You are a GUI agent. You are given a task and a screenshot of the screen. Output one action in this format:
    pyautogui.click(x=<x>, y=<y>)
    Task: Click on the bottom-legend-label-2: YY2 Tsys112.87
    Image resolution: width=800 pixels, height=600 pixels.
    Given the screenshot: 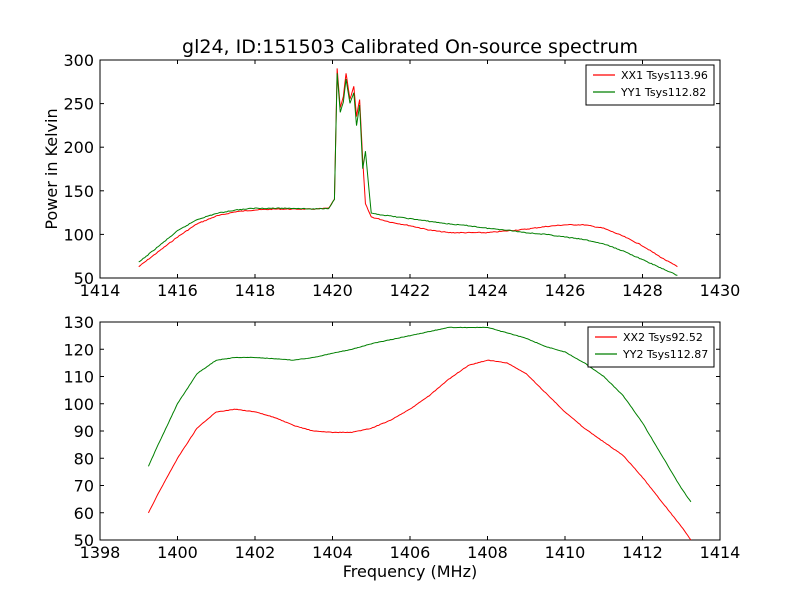 What is the action you would take?
    pyautogui.click(x=665, y=354)
    